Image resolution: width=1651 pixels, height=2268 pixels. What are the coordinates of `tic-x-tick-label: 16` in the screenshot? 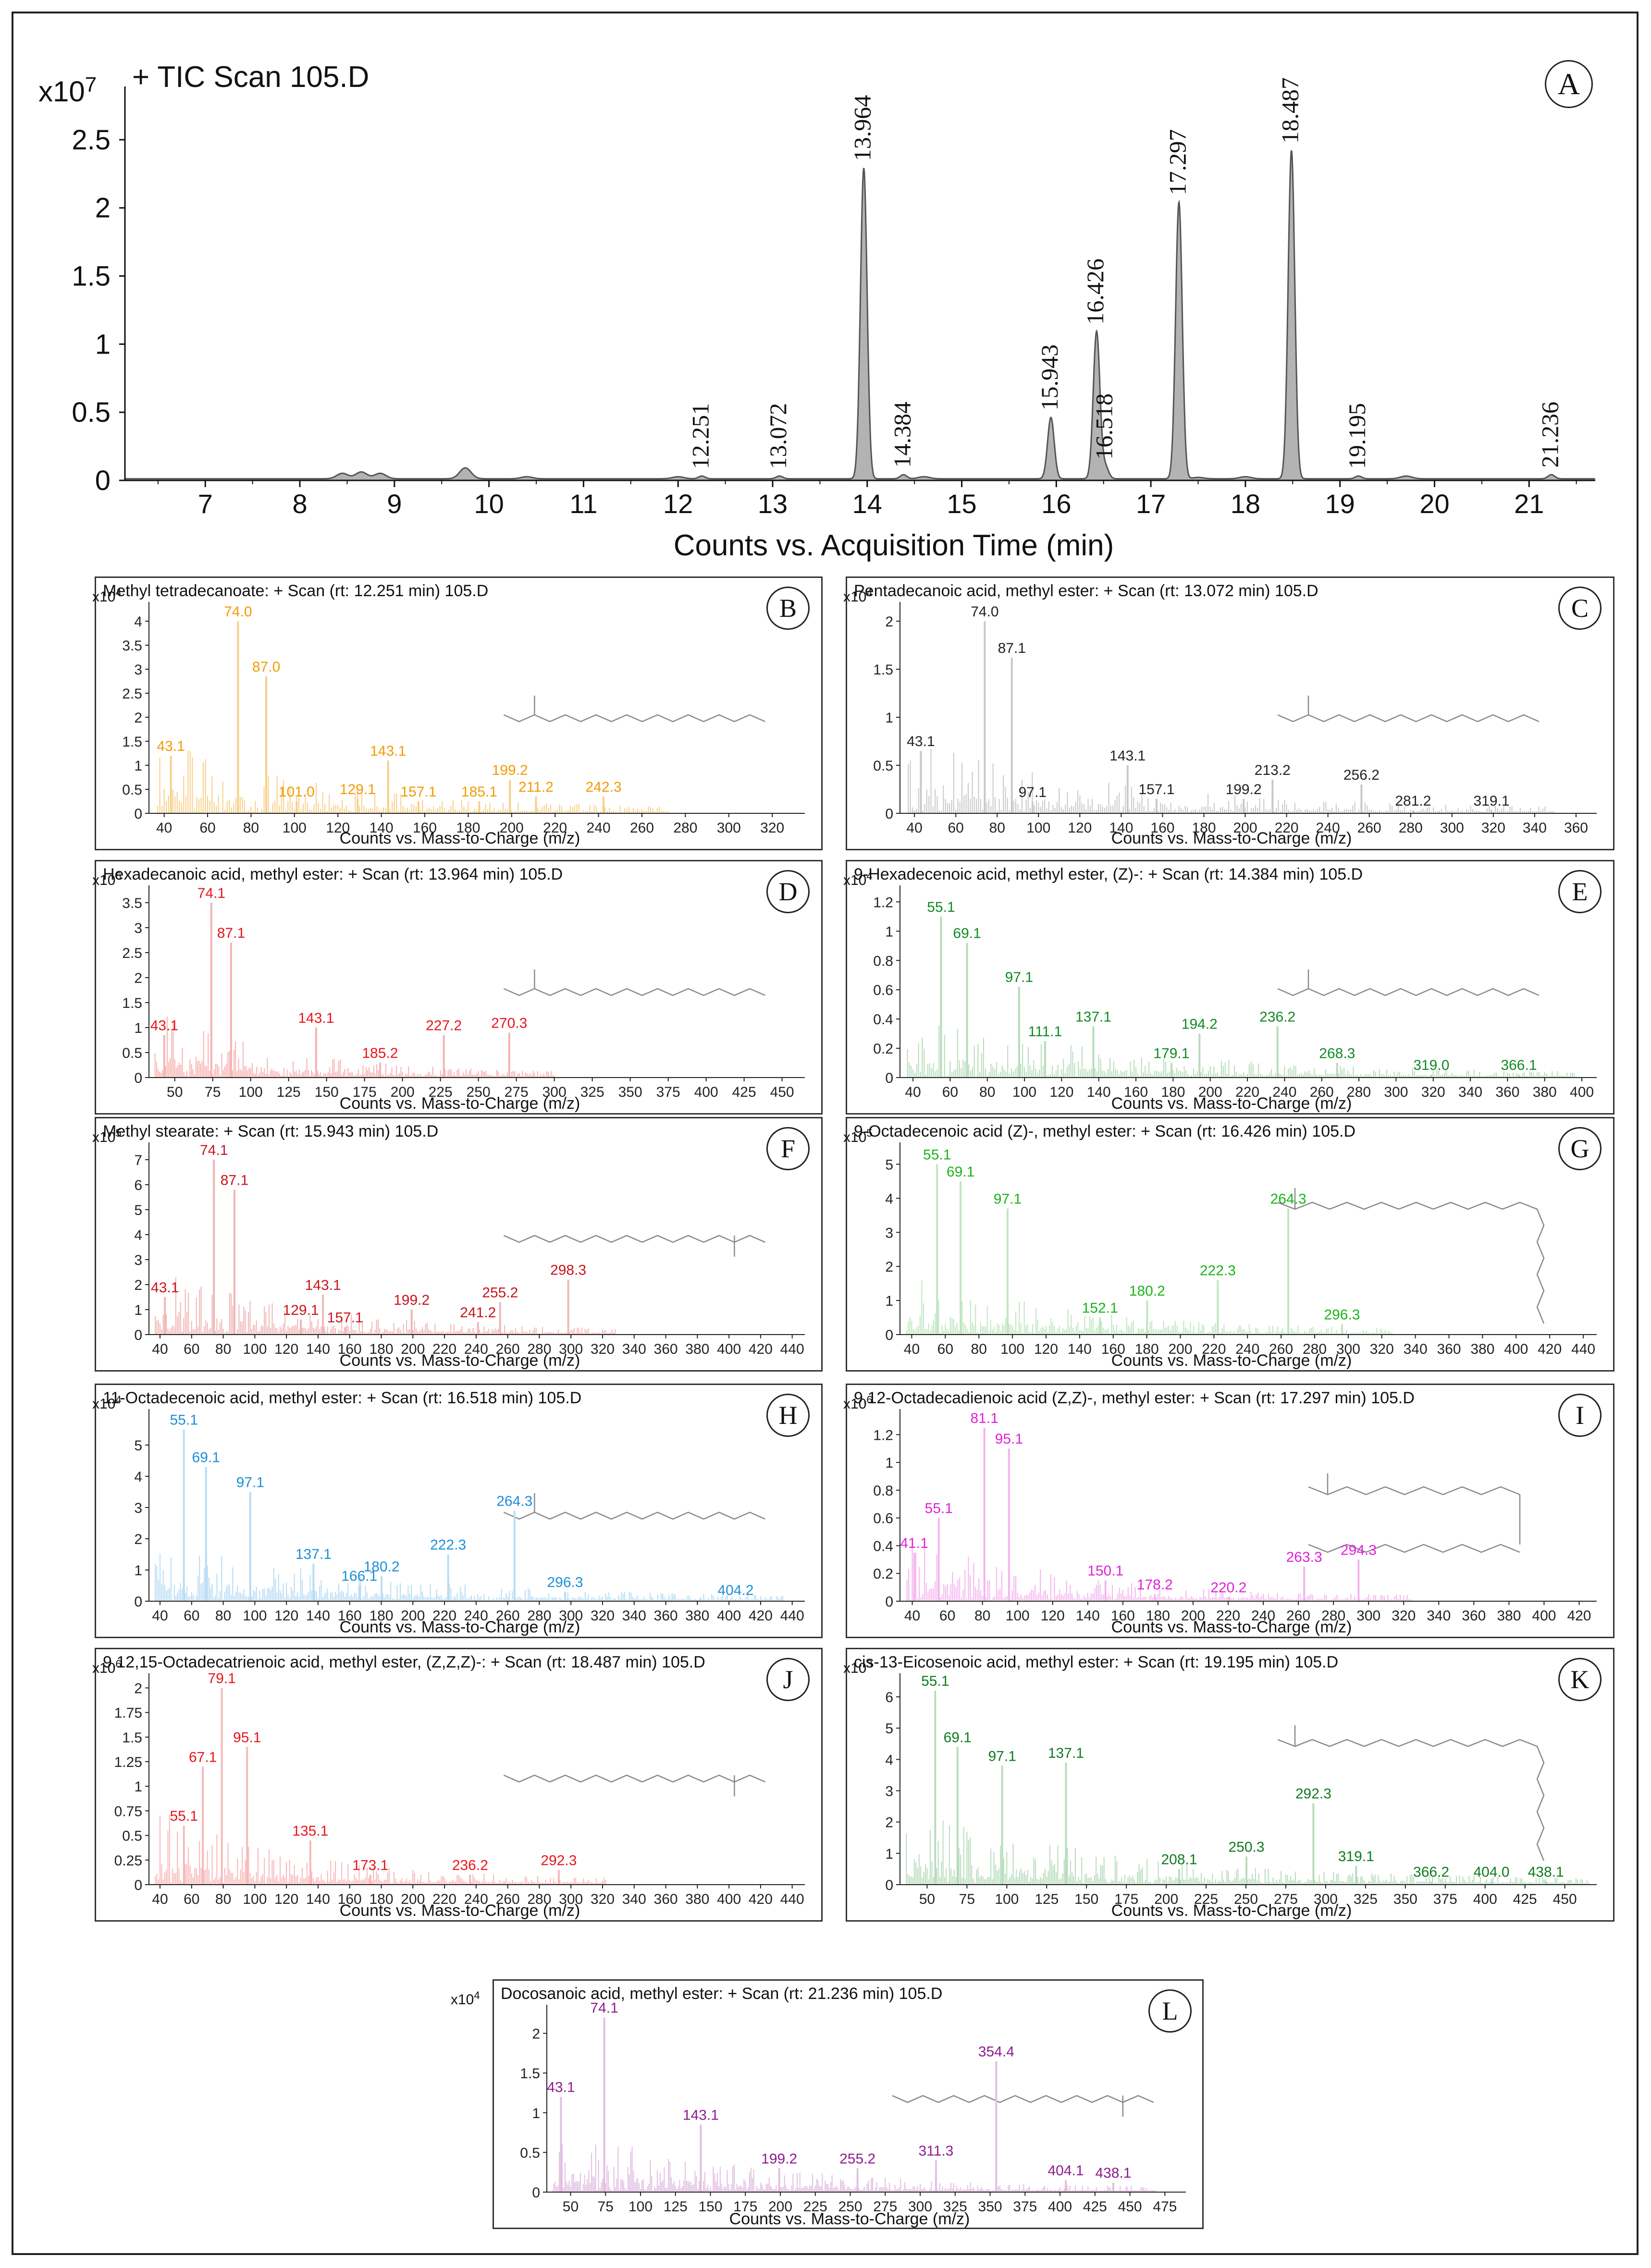 It's located at (1056, 504).